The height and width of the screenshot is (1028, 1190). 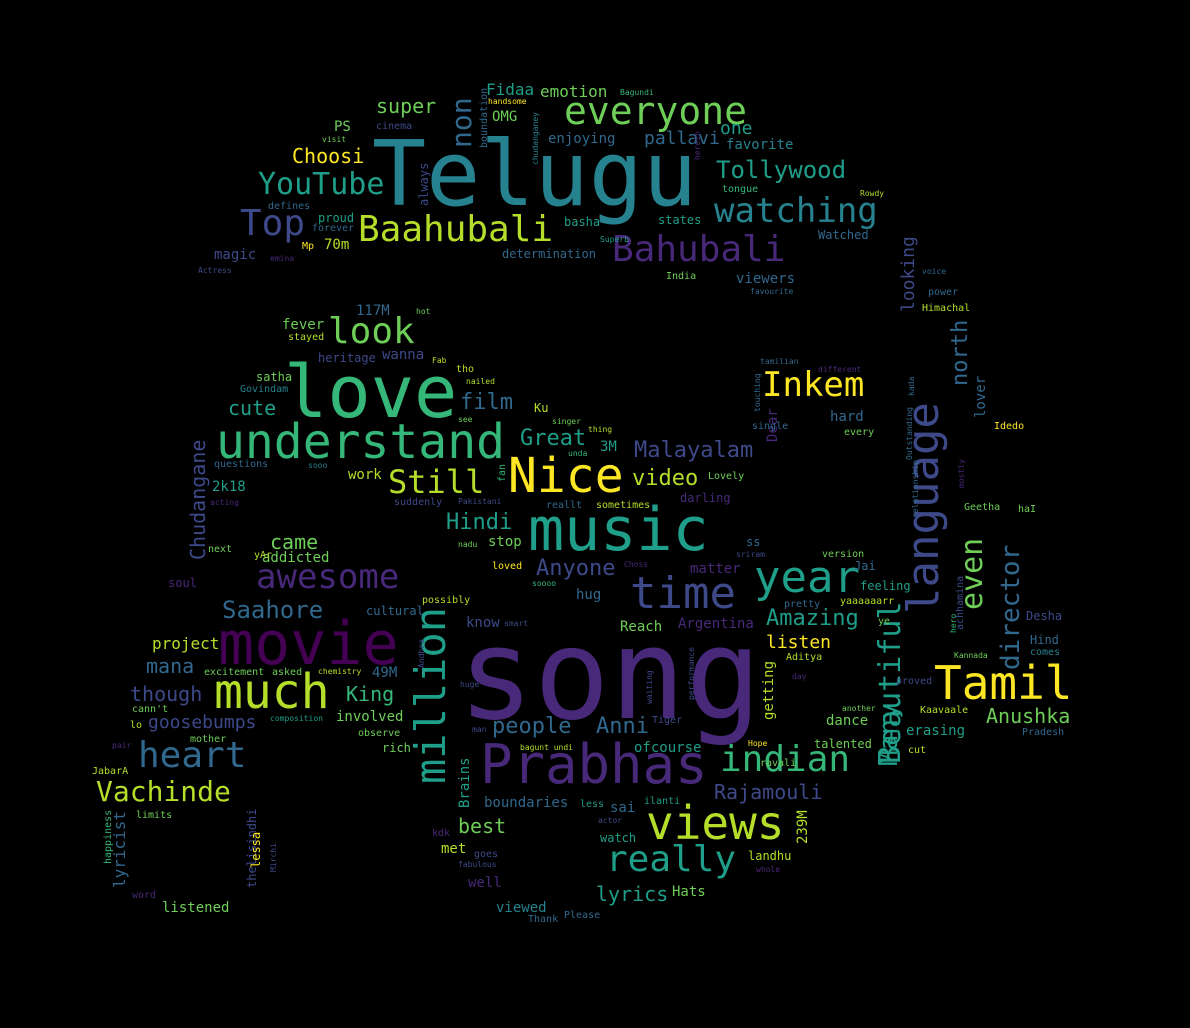 I want to click on word-determination: determination, so click(x=549, y=254).